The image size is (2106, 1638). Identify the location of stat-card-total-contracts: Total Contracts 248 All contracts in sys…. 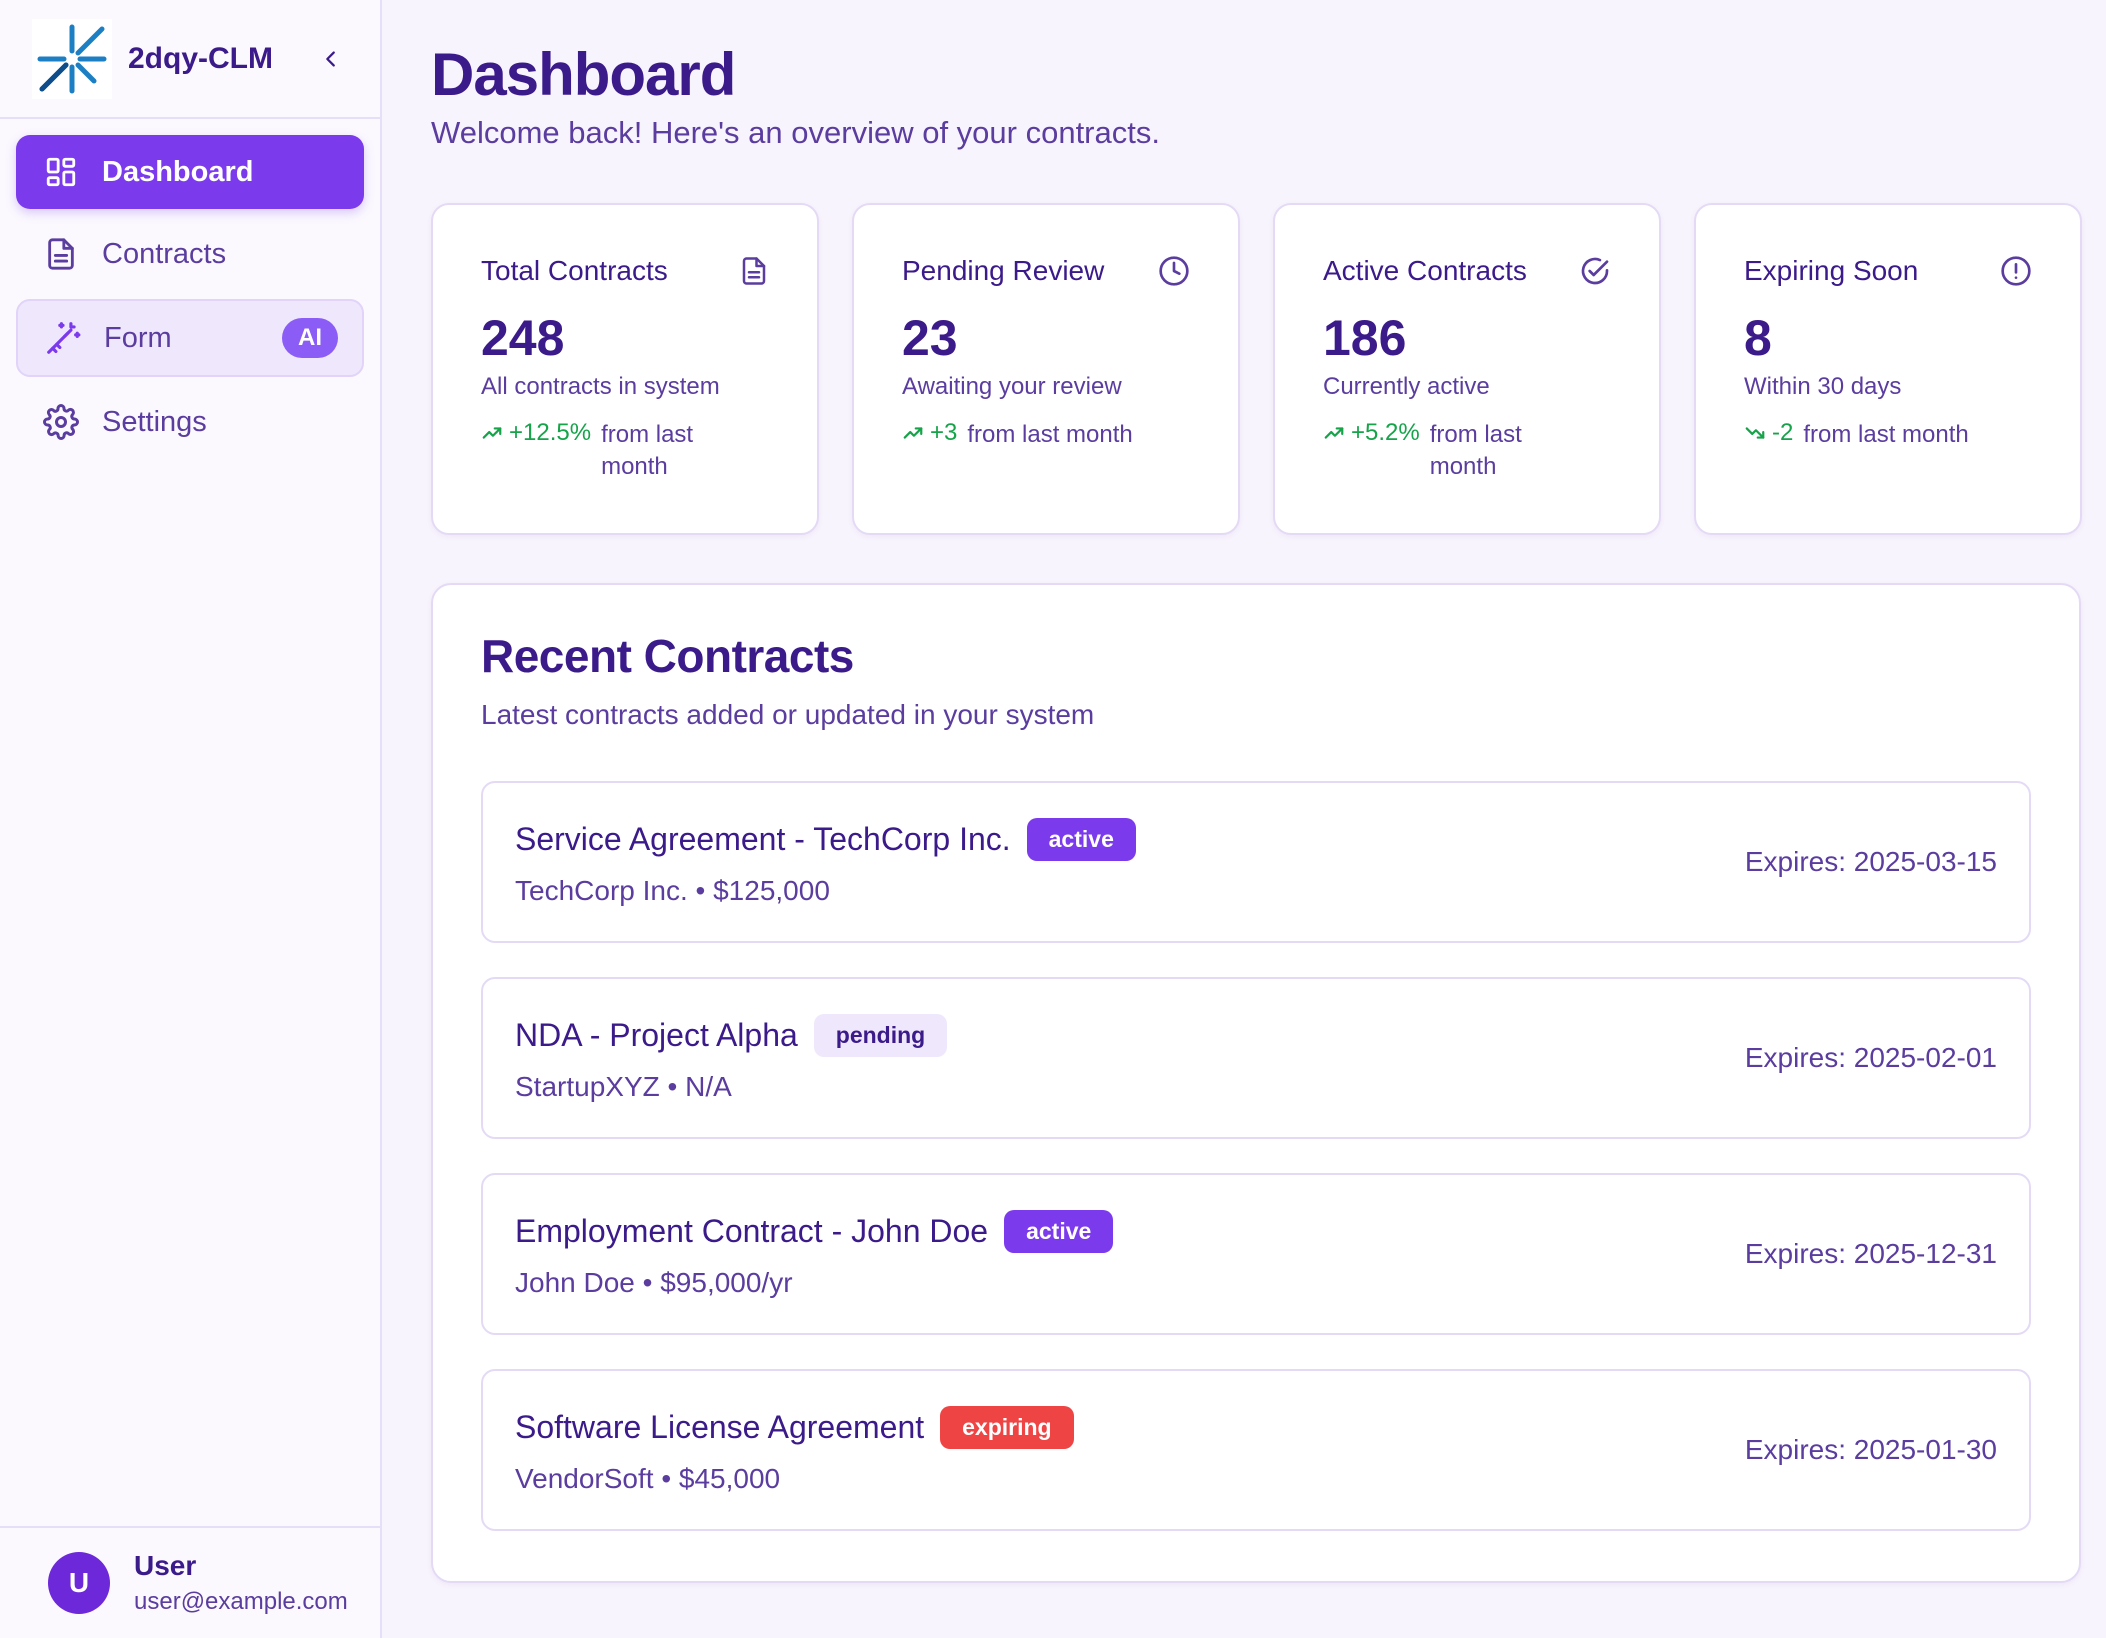
(625, 369).